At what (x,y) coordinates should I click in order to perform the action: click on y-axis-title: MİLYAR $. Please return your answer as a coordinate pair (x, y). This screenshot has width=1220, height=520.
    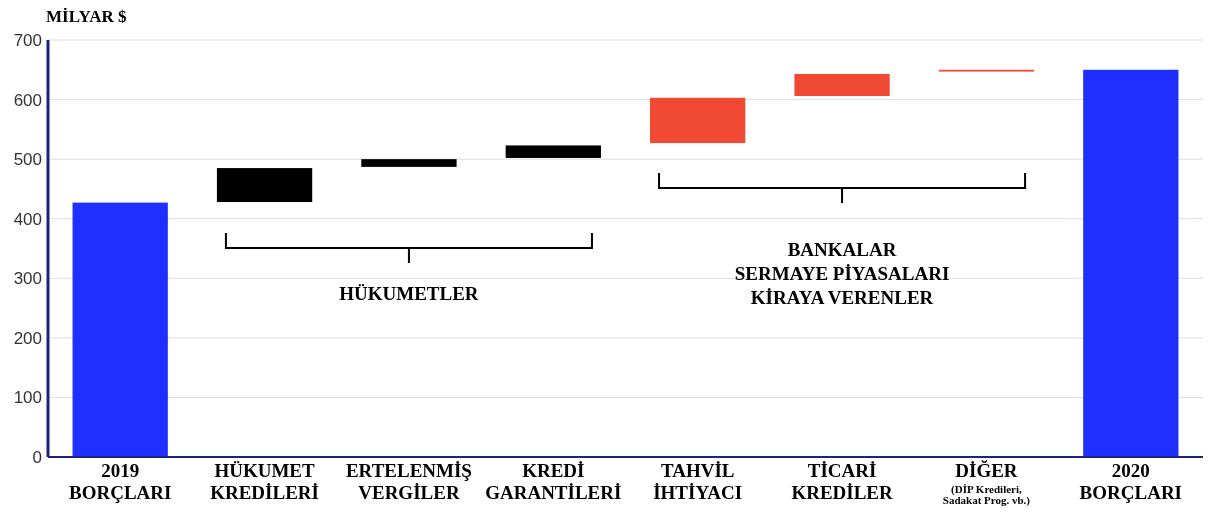
    Looking at the image, I should click on (86, 16).